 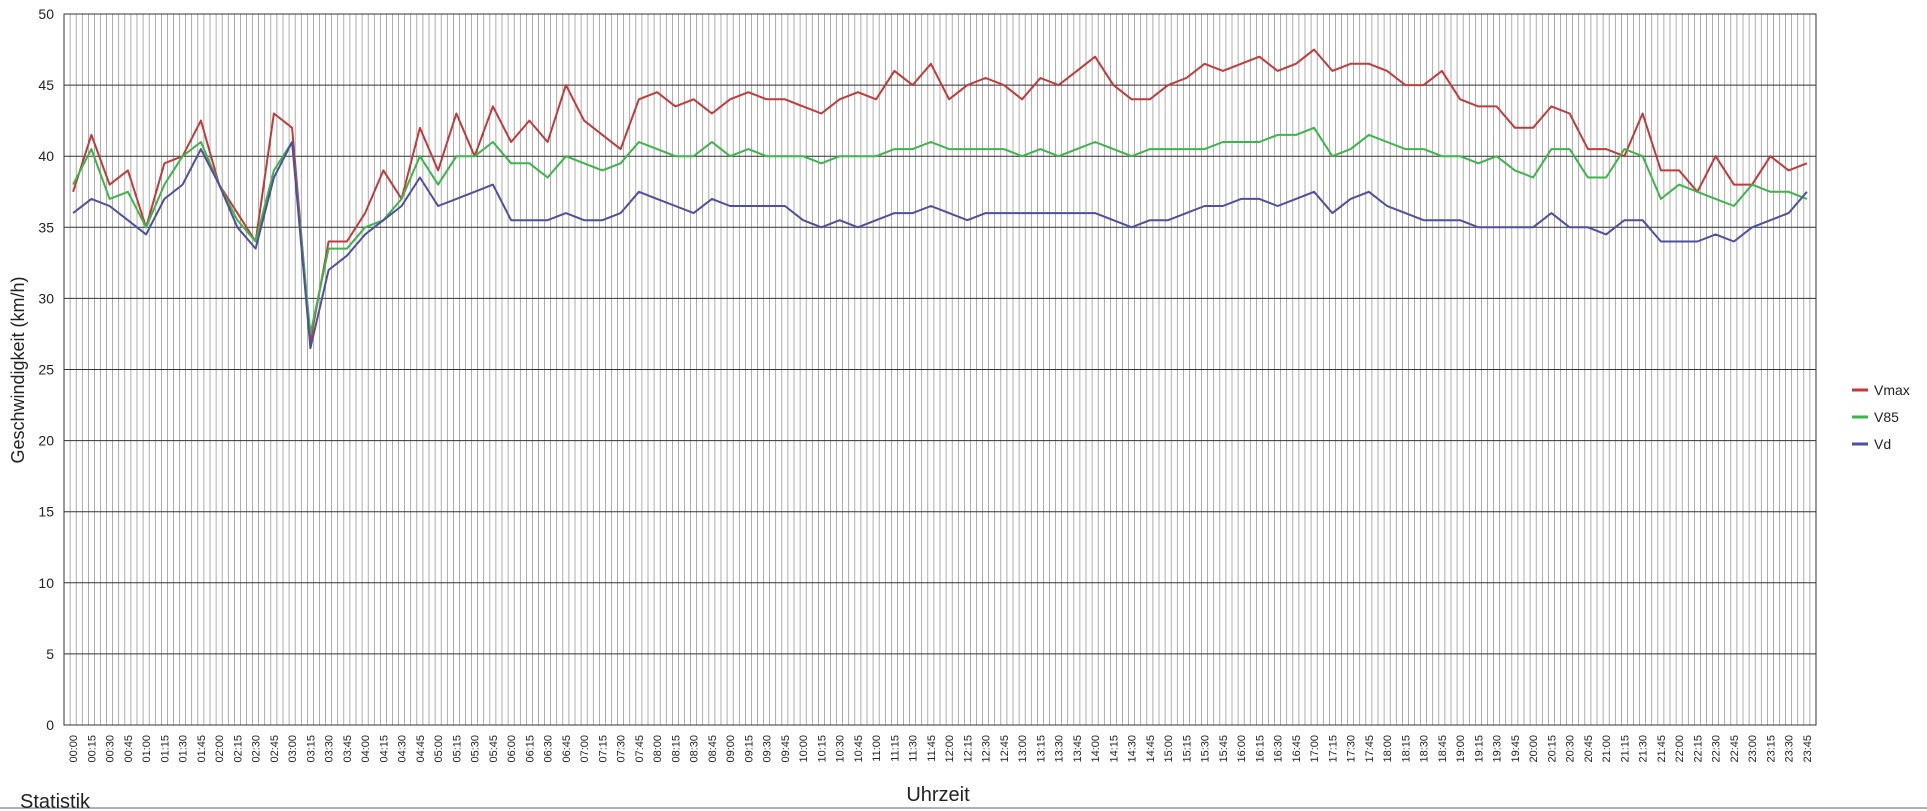 What do you see at coordinates (1644, 749) in the screenshot?
I see `x-tick-label: 21:30` at bounding box center [1644, 749].